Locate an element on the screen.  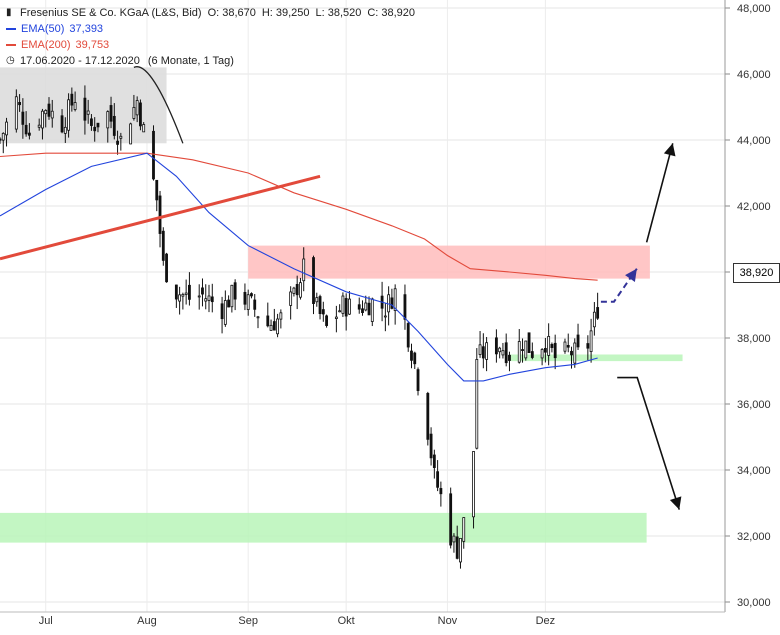
period-interval: (6 Monate, 1 Tag) is located at coordinates (190, 61).